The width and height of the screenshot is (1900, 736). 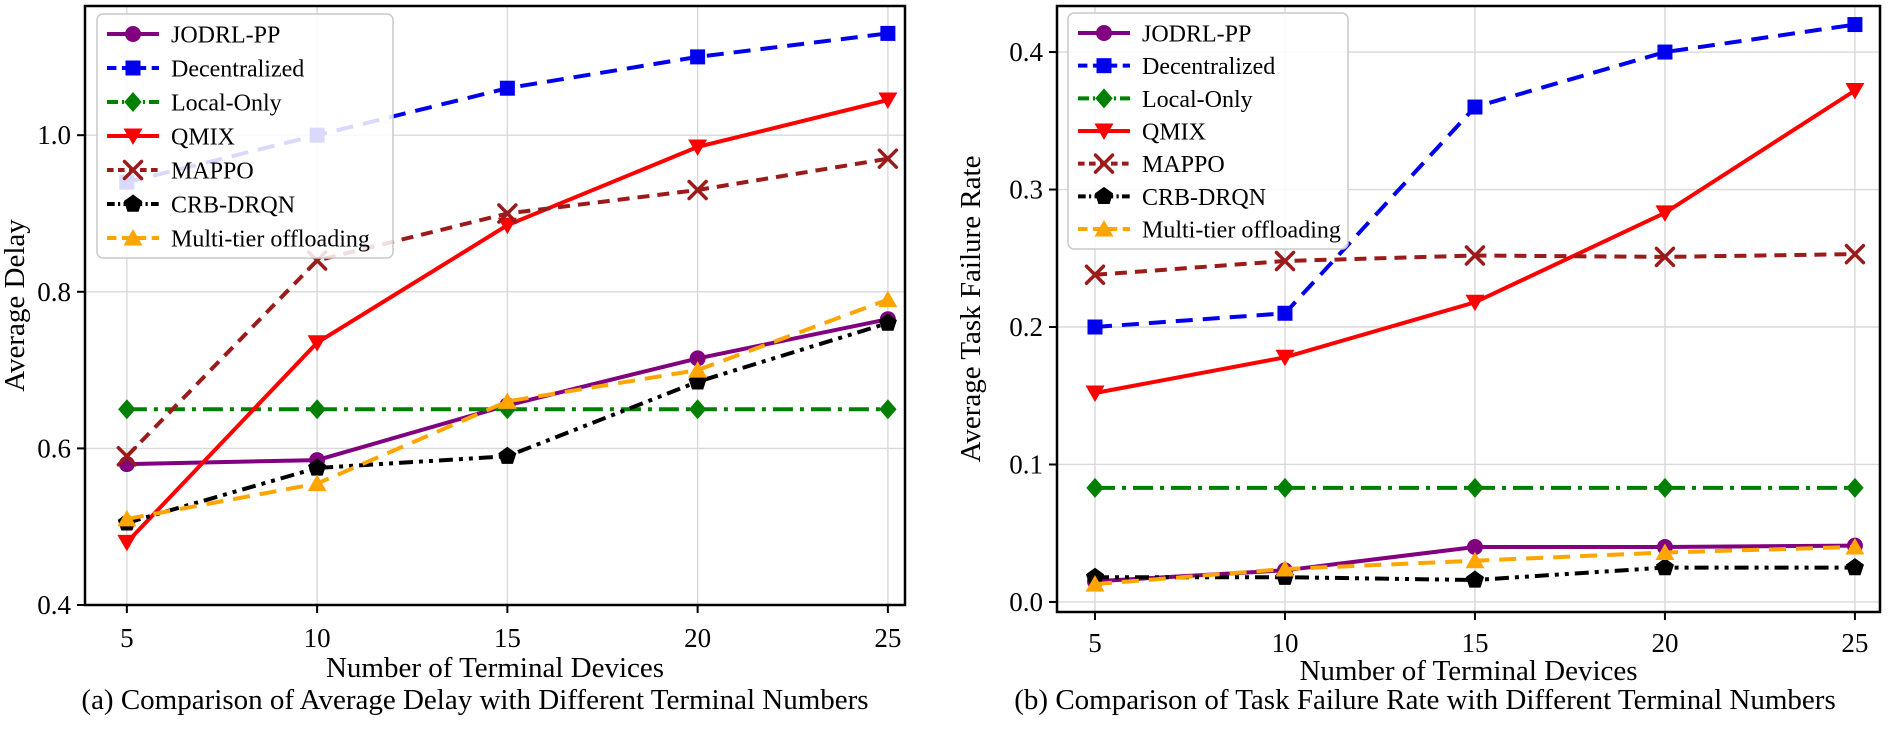 What do you see at coordinates (15, 305) in the screenshot?
I see `y-axis-label: Average Delay` at bounding box center [15, 305].